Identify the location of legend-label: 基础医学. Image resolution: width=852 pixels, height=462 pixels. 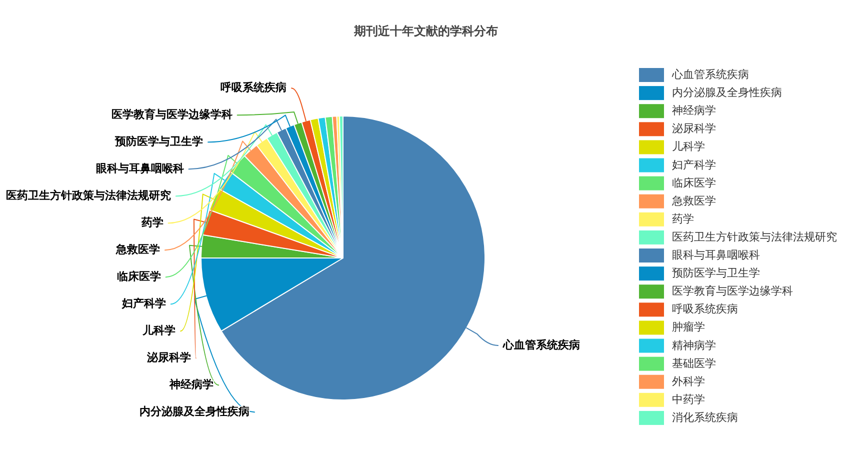
(694, 363).